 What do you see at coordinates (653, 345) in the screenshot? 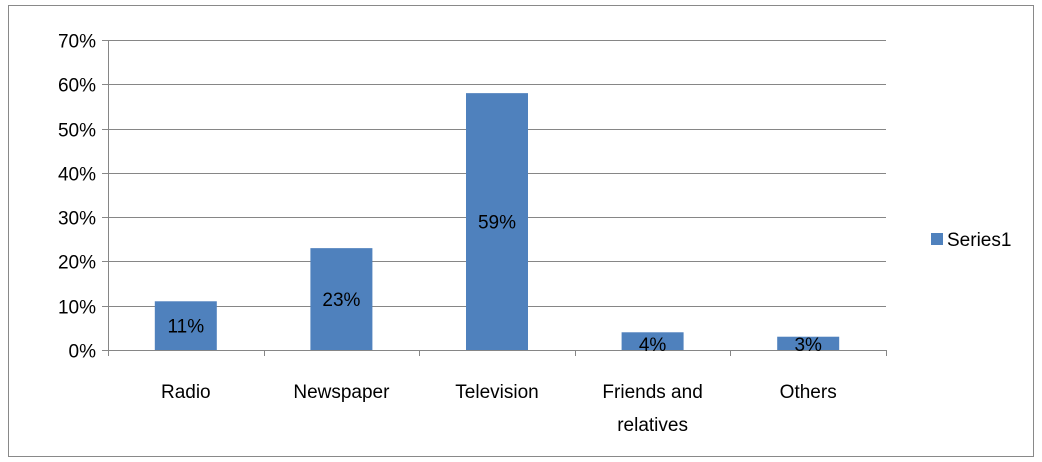
I see `data-label: 4%` at bounding box center [653, 345].